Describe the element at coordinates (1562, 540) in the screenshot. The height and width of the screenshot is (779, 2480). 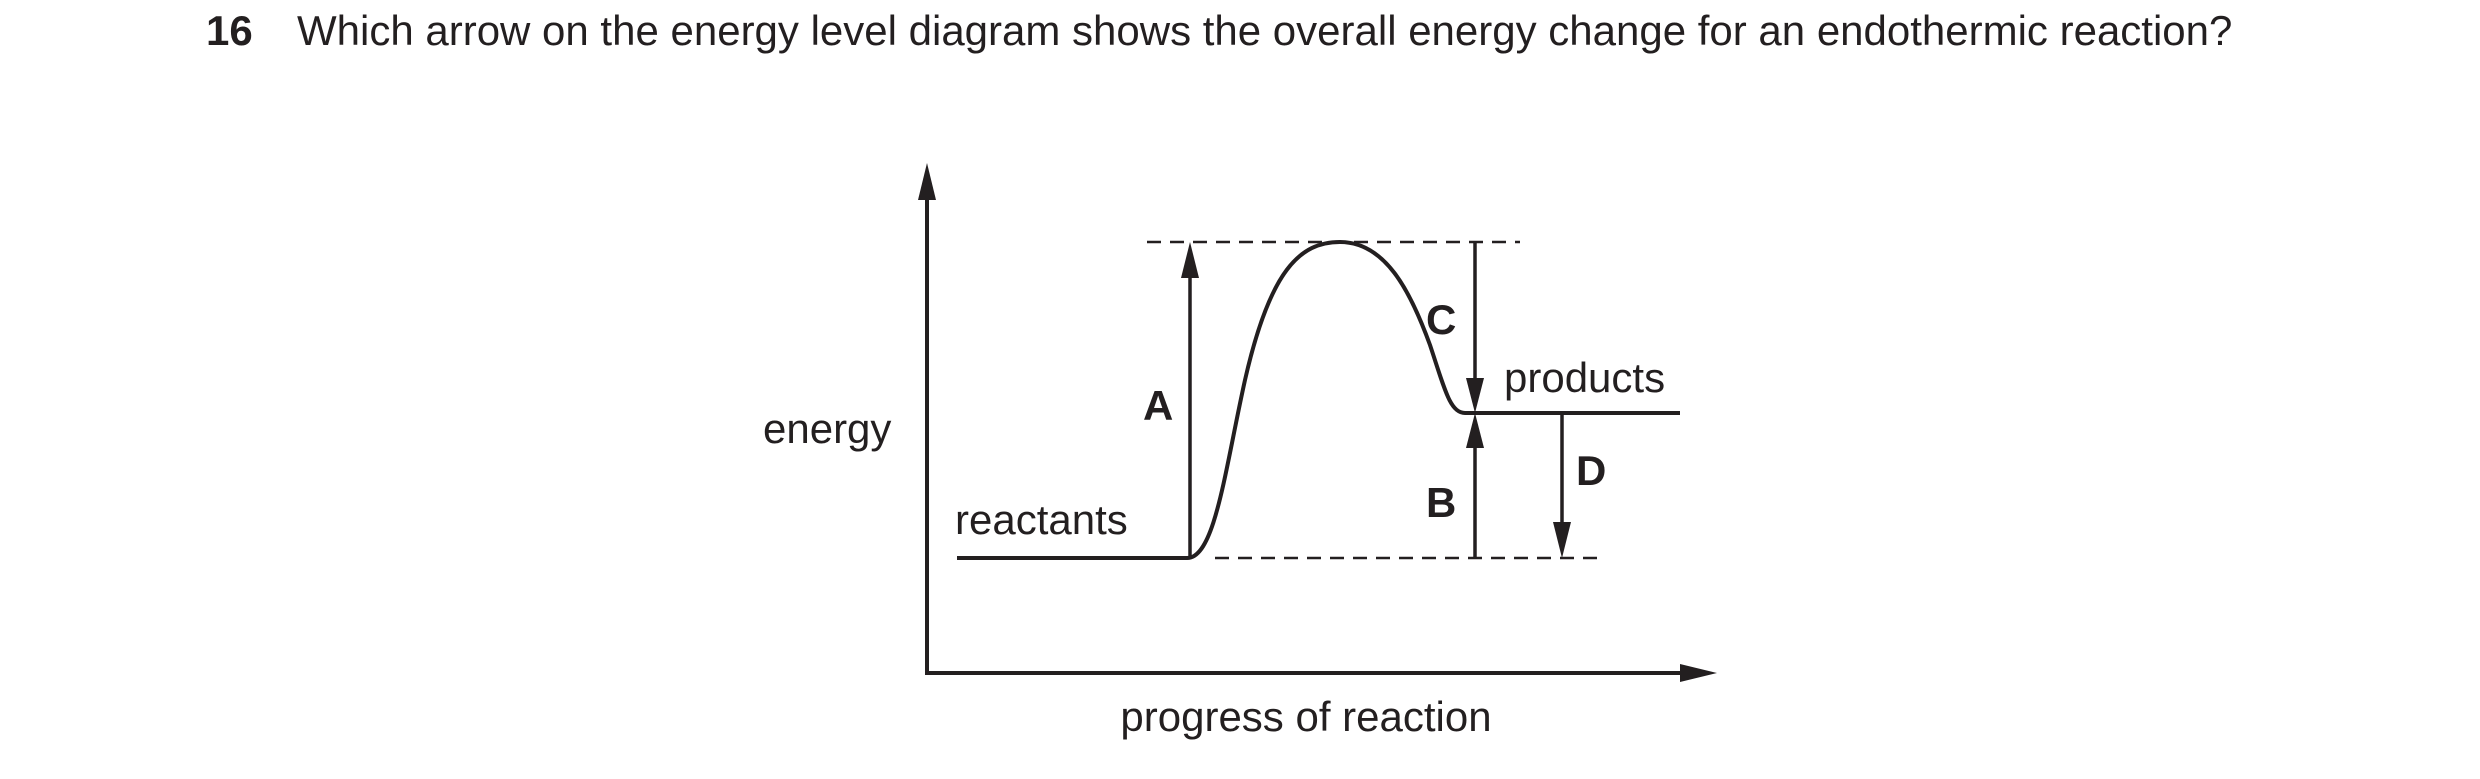
I see `arrow-d-head` at that location.